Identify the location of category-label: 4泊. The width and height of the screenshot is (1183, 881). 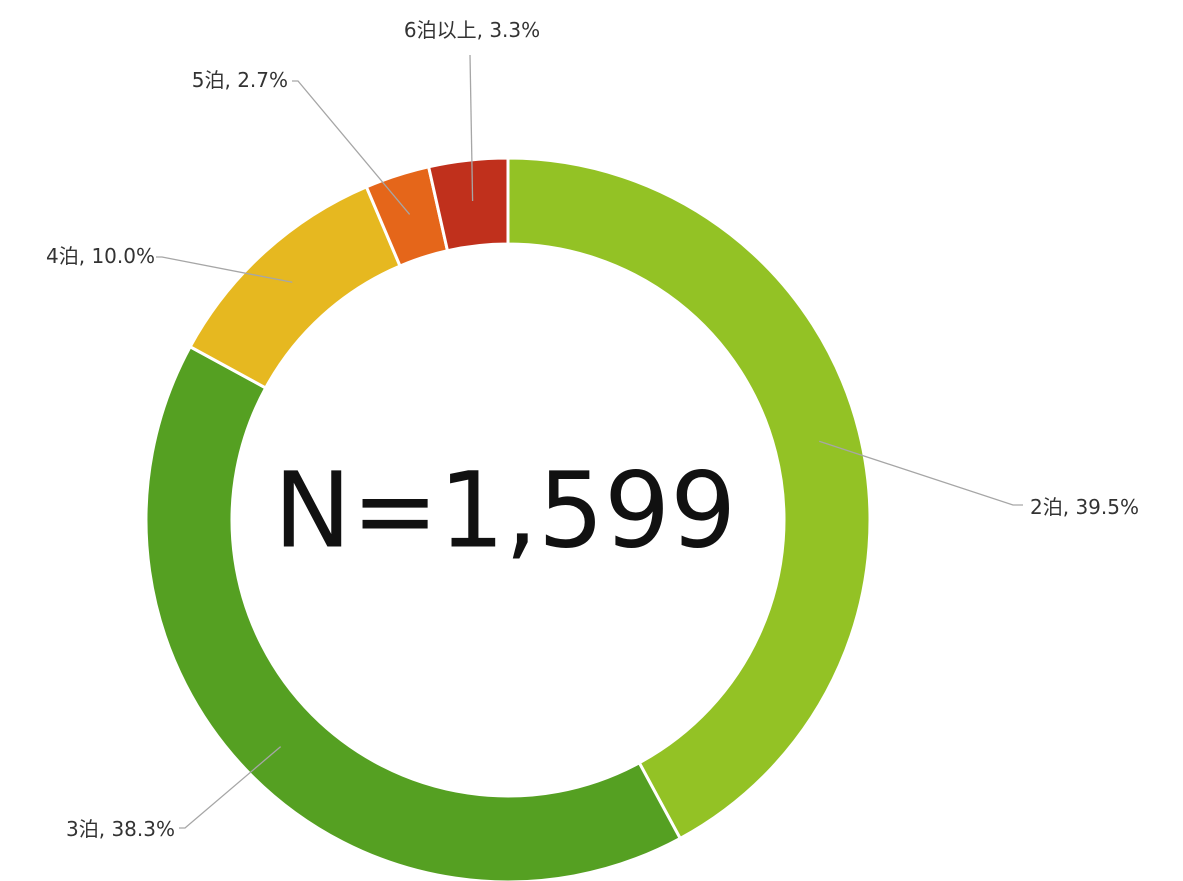
(62, 256).